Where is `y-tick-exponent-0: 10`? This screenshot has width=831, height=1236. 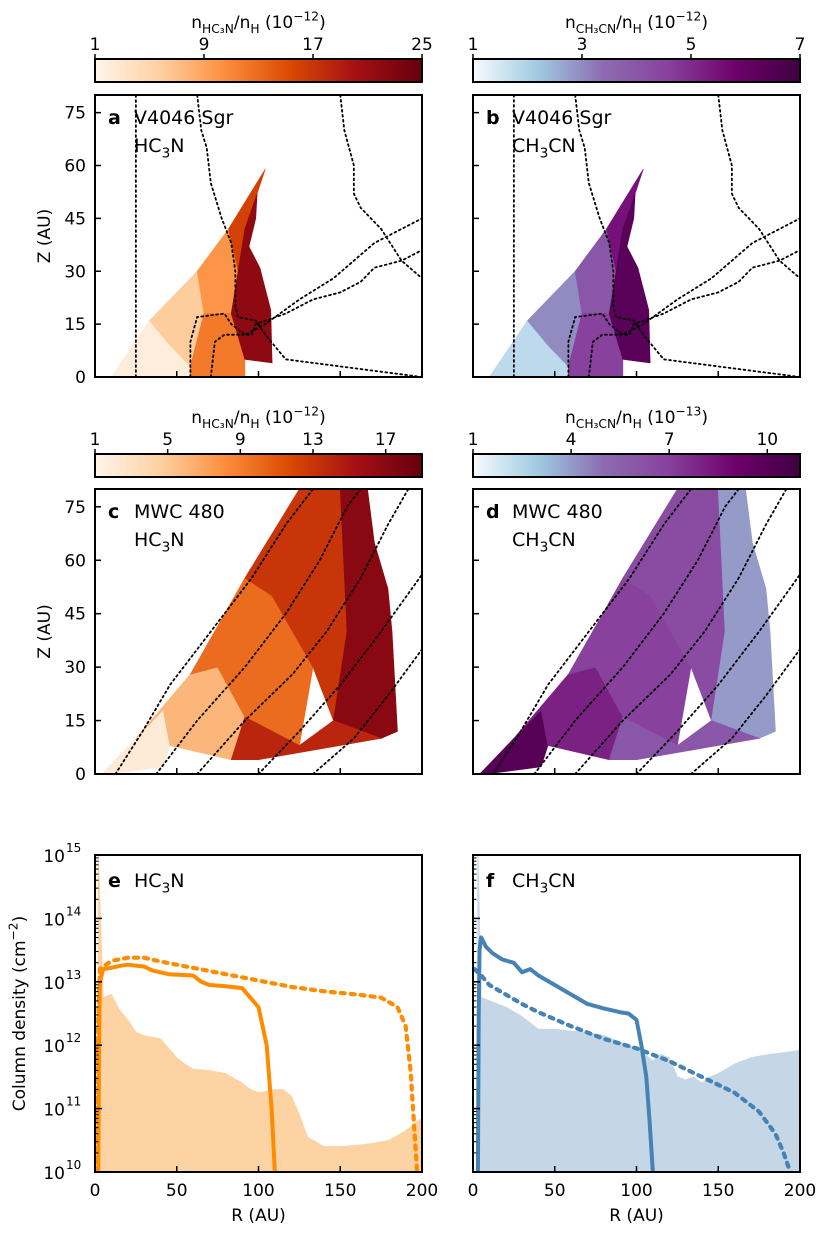 y-tick-exponent-0: 10 is located at coordinates (73, 1165).